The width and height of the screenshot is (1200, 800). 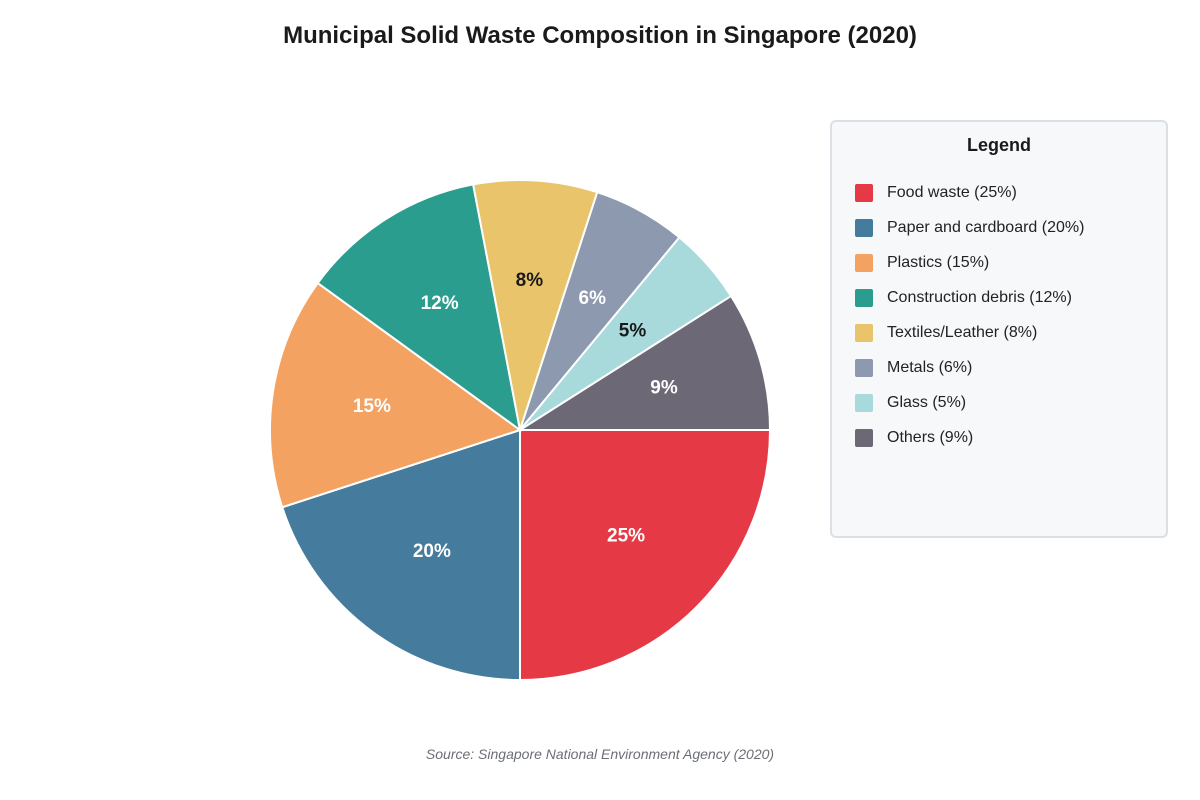 I want to click on pie-slice-labels: 25% 20% 15% 12% 8% 6% 5% 9%, so click(x=515, y=416).